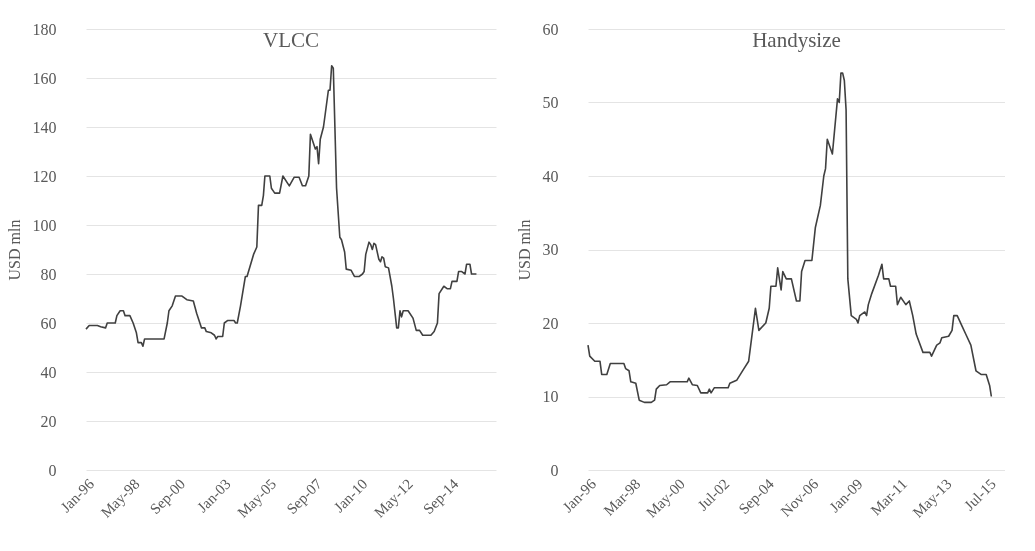 This screenshot has width=1035, height=551. What do you see at coordinates (550, 249) in the screenshot?
I see `y-tick-label: 30` at bounding box center [550, 249].